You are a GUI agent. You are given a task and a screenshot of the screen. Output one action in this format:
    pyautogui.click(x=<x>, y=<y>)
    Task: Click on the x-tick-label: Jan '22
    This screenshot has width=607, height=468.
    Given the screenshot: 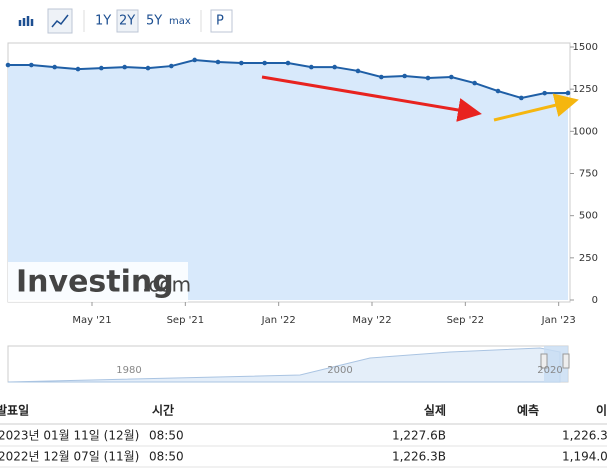 What is the action you would take?
    pyautogui.click(x=278, y=320)
    